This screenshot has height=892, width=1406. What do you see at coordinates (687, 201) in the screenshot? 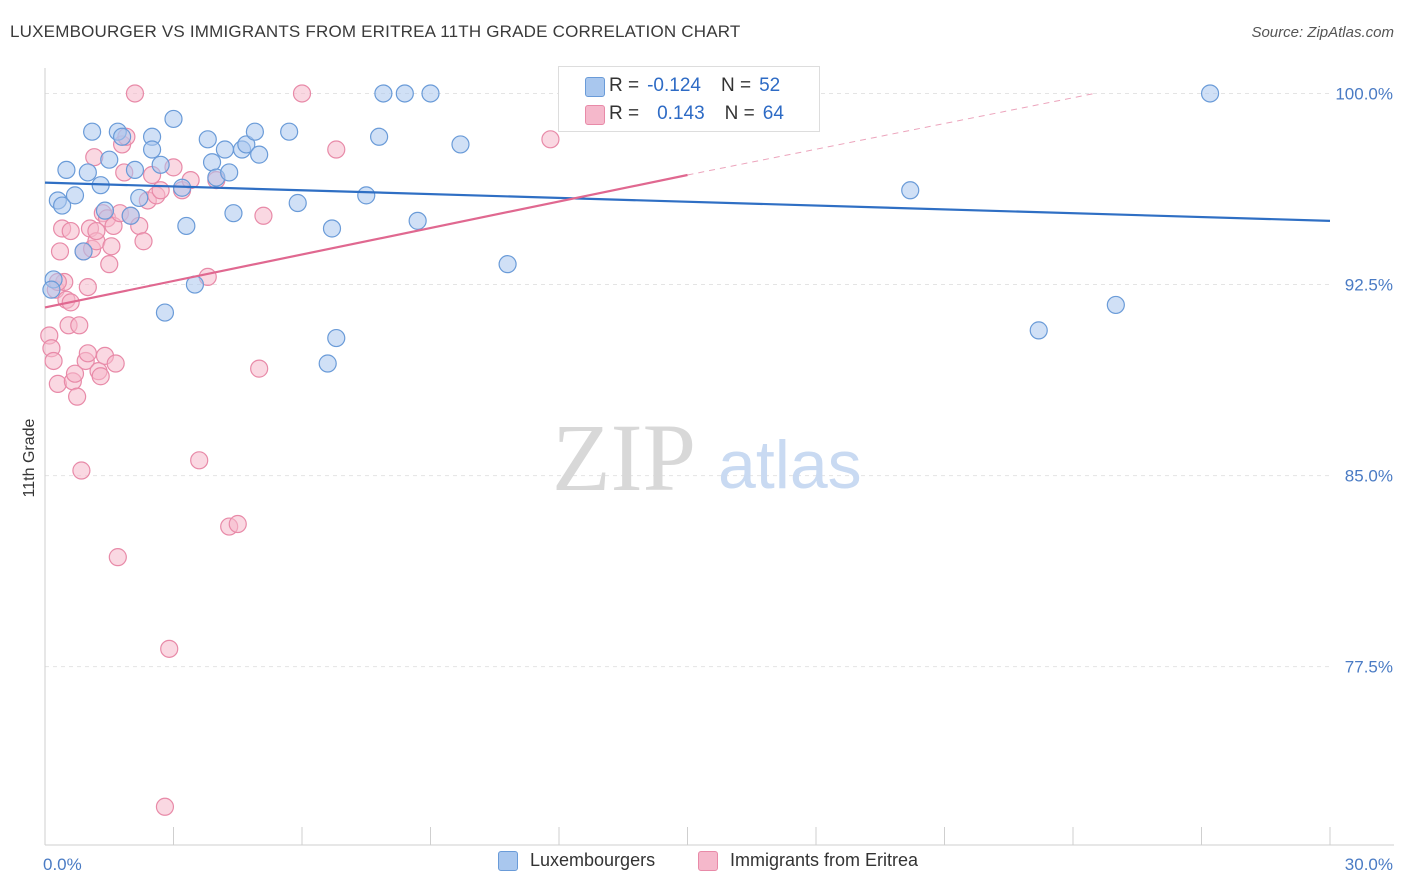
I see `trend-line-luxembourgers` at bounding box center [687, 201].